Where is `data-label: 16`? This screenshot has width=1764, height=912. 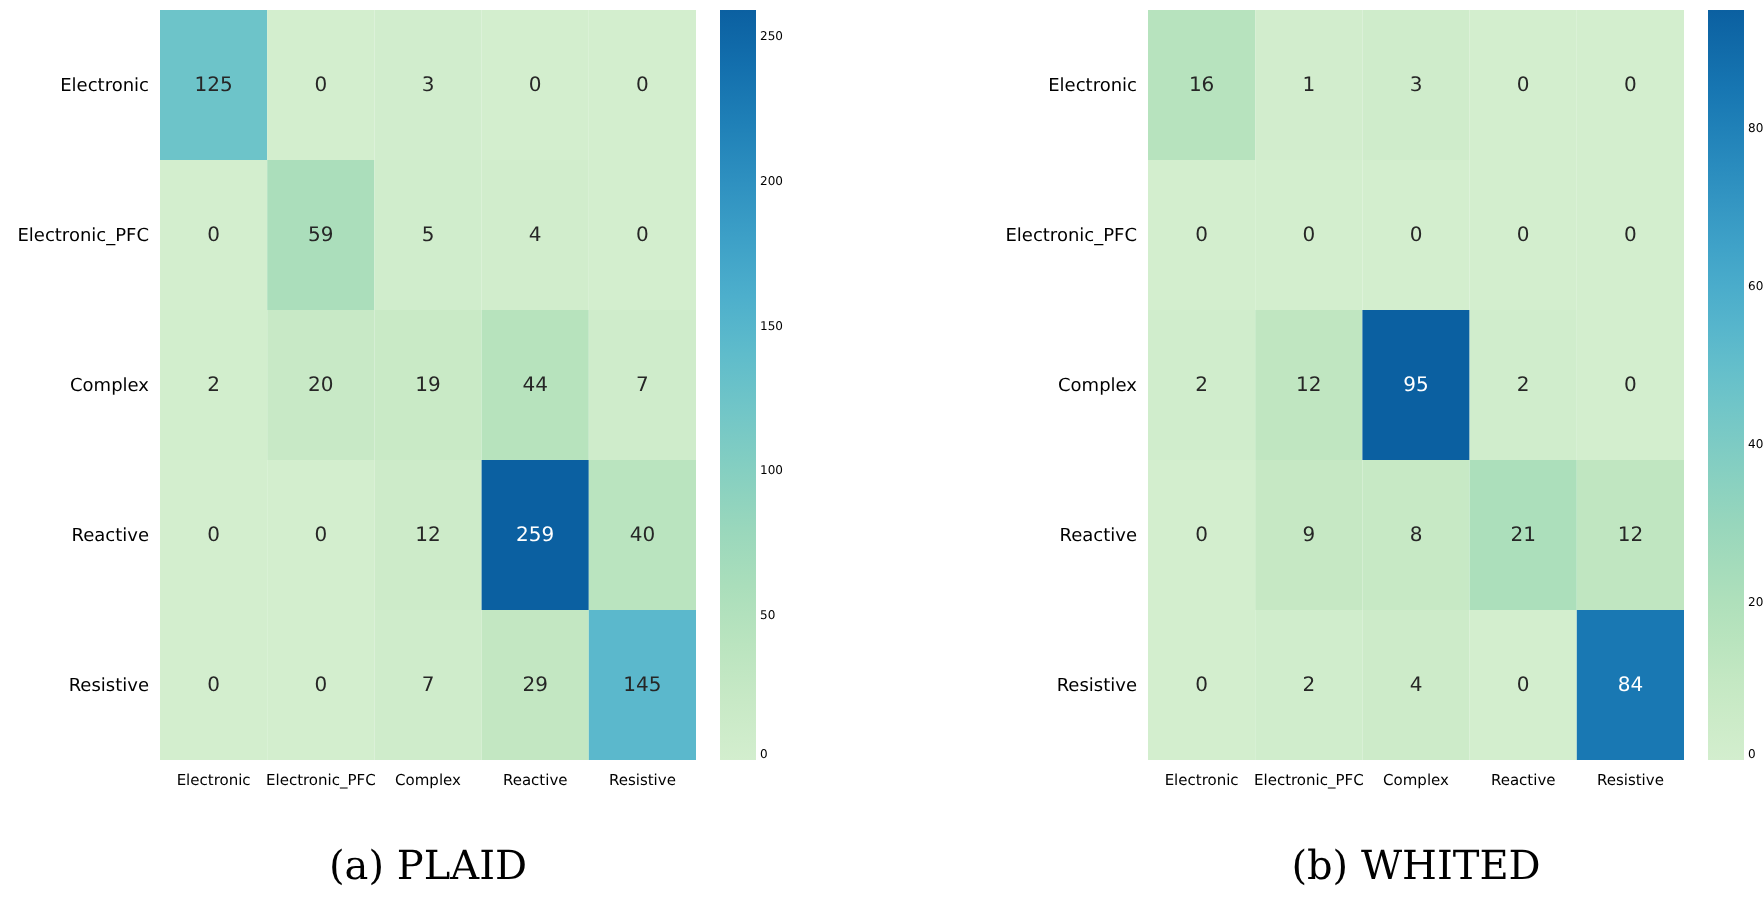
data-label: 16 is located at coordinates (1201, 86).